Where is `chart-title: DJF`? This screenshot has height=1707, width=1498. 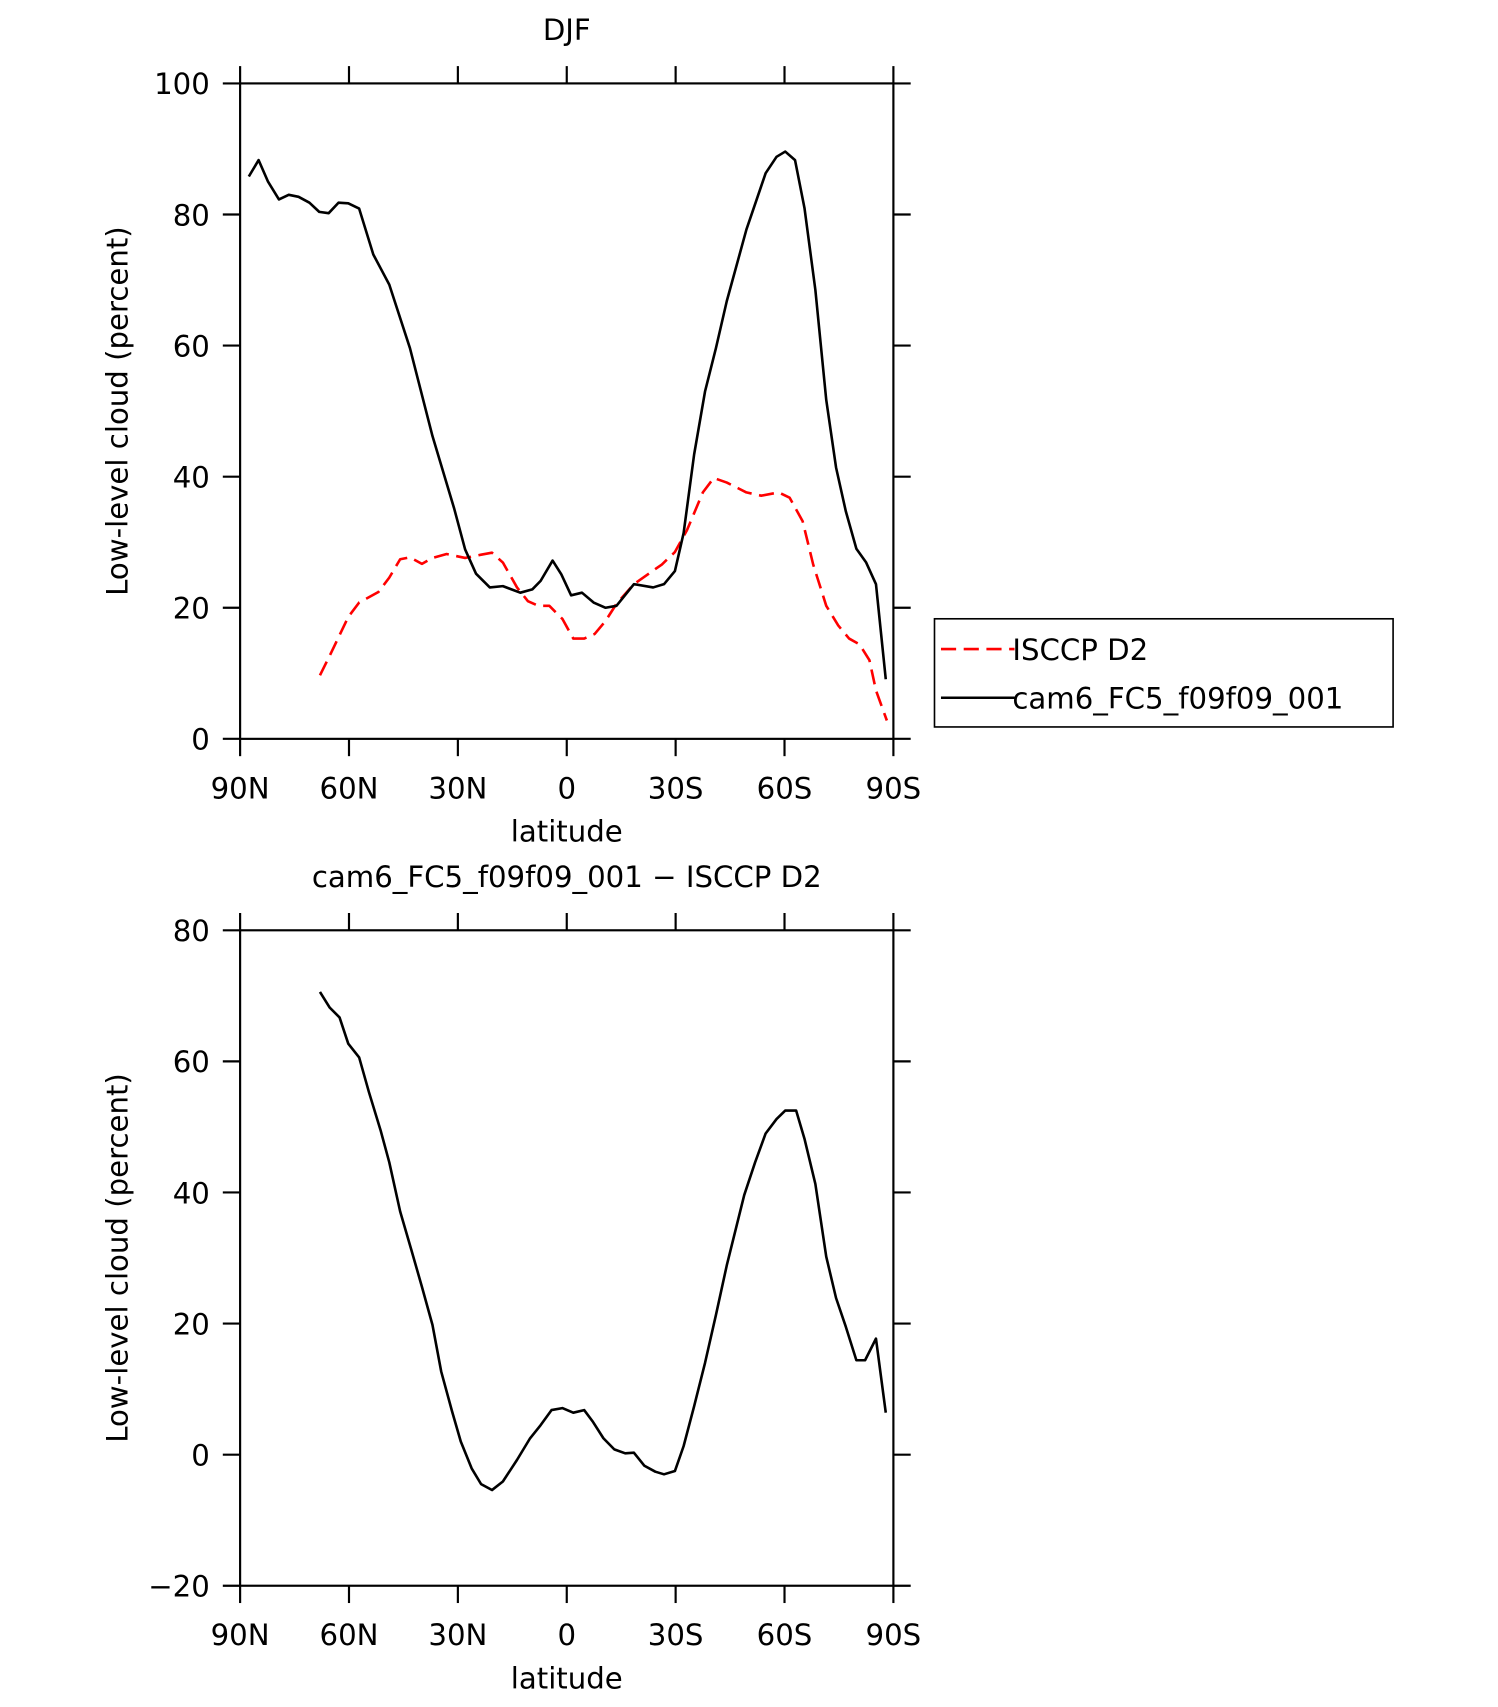 chart-title: DJF is located at coordinates (567, 30).